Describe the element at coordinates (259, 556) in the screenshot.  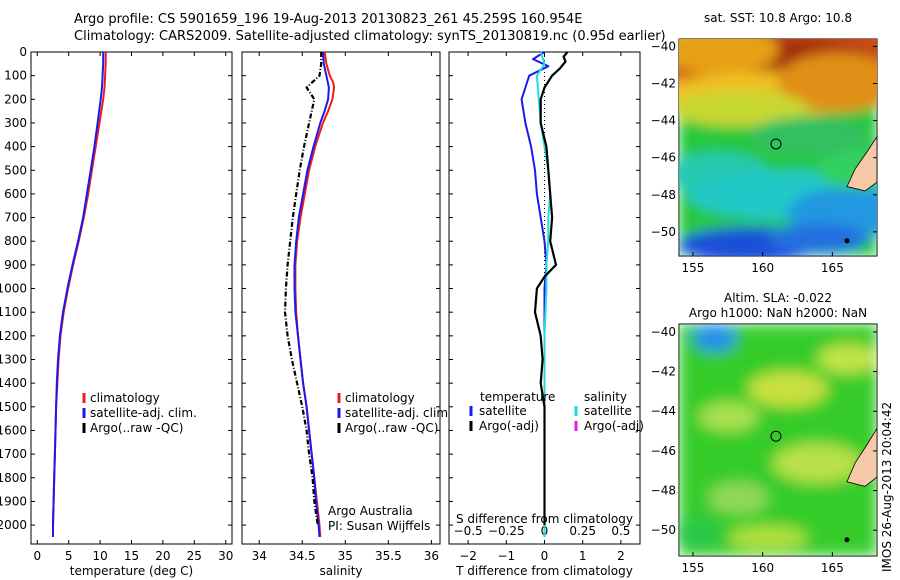
I see `x-tick-label: 34` at that location.